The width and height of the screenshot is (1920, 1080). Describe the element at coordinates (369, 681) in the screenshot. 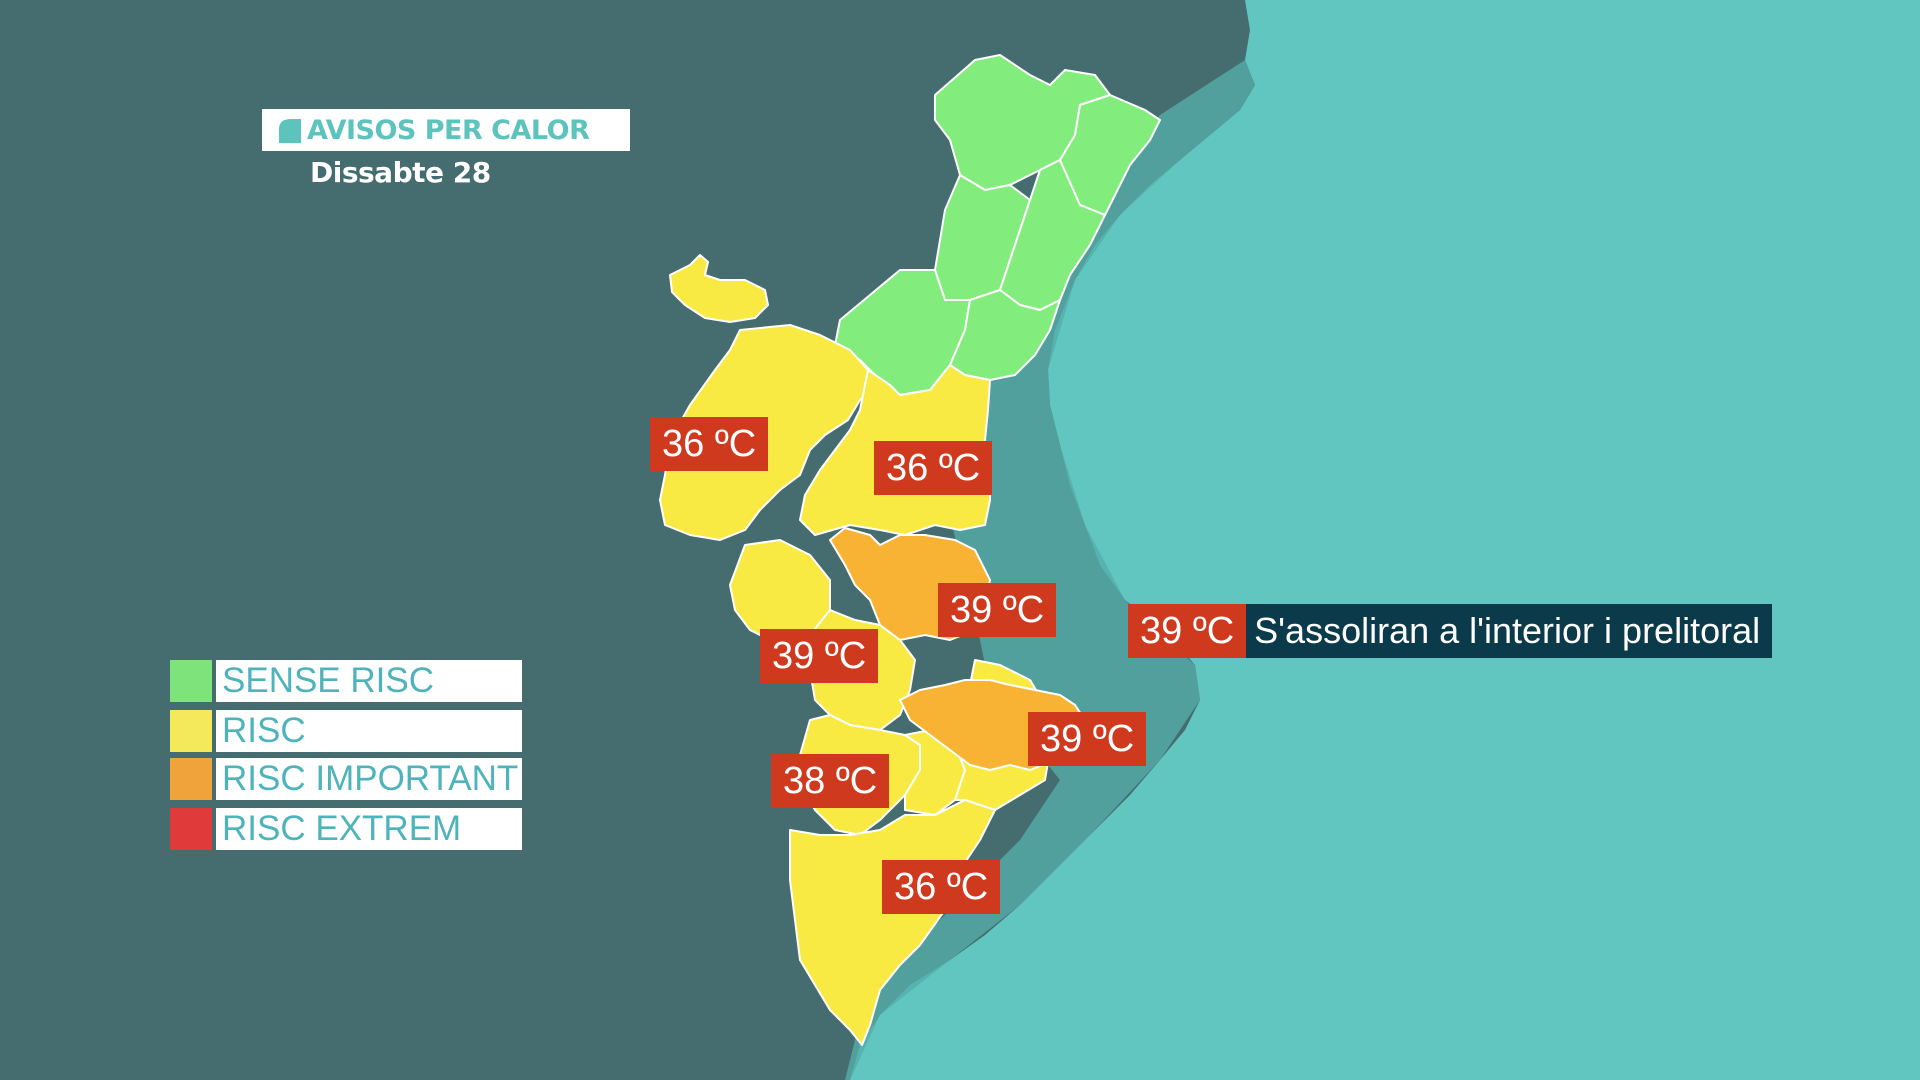

I see `legend-label: SENSE RISC` at that location.